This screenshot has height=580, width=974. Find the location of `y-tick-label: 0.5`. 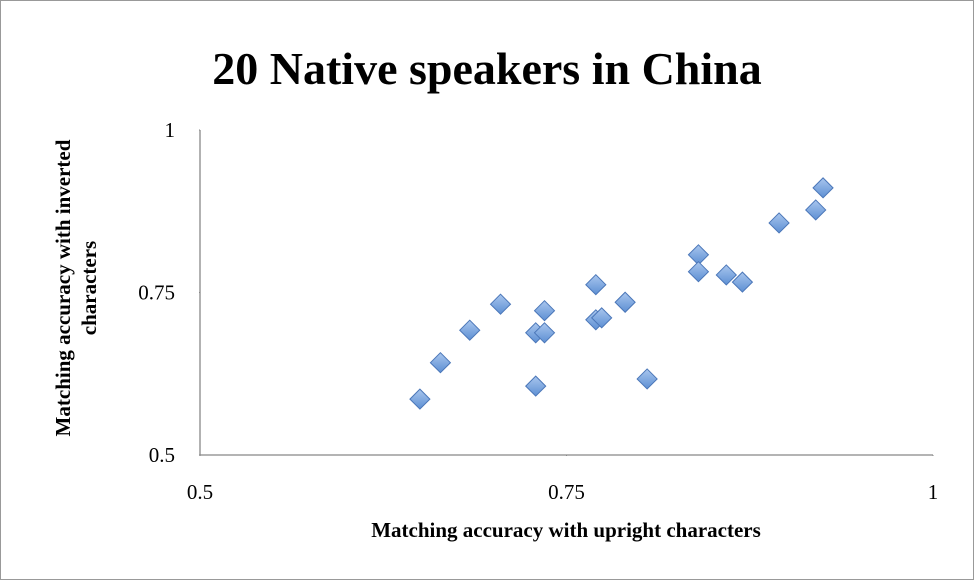

y-tick-label: 0.5 is located at coordinates (162, 455).